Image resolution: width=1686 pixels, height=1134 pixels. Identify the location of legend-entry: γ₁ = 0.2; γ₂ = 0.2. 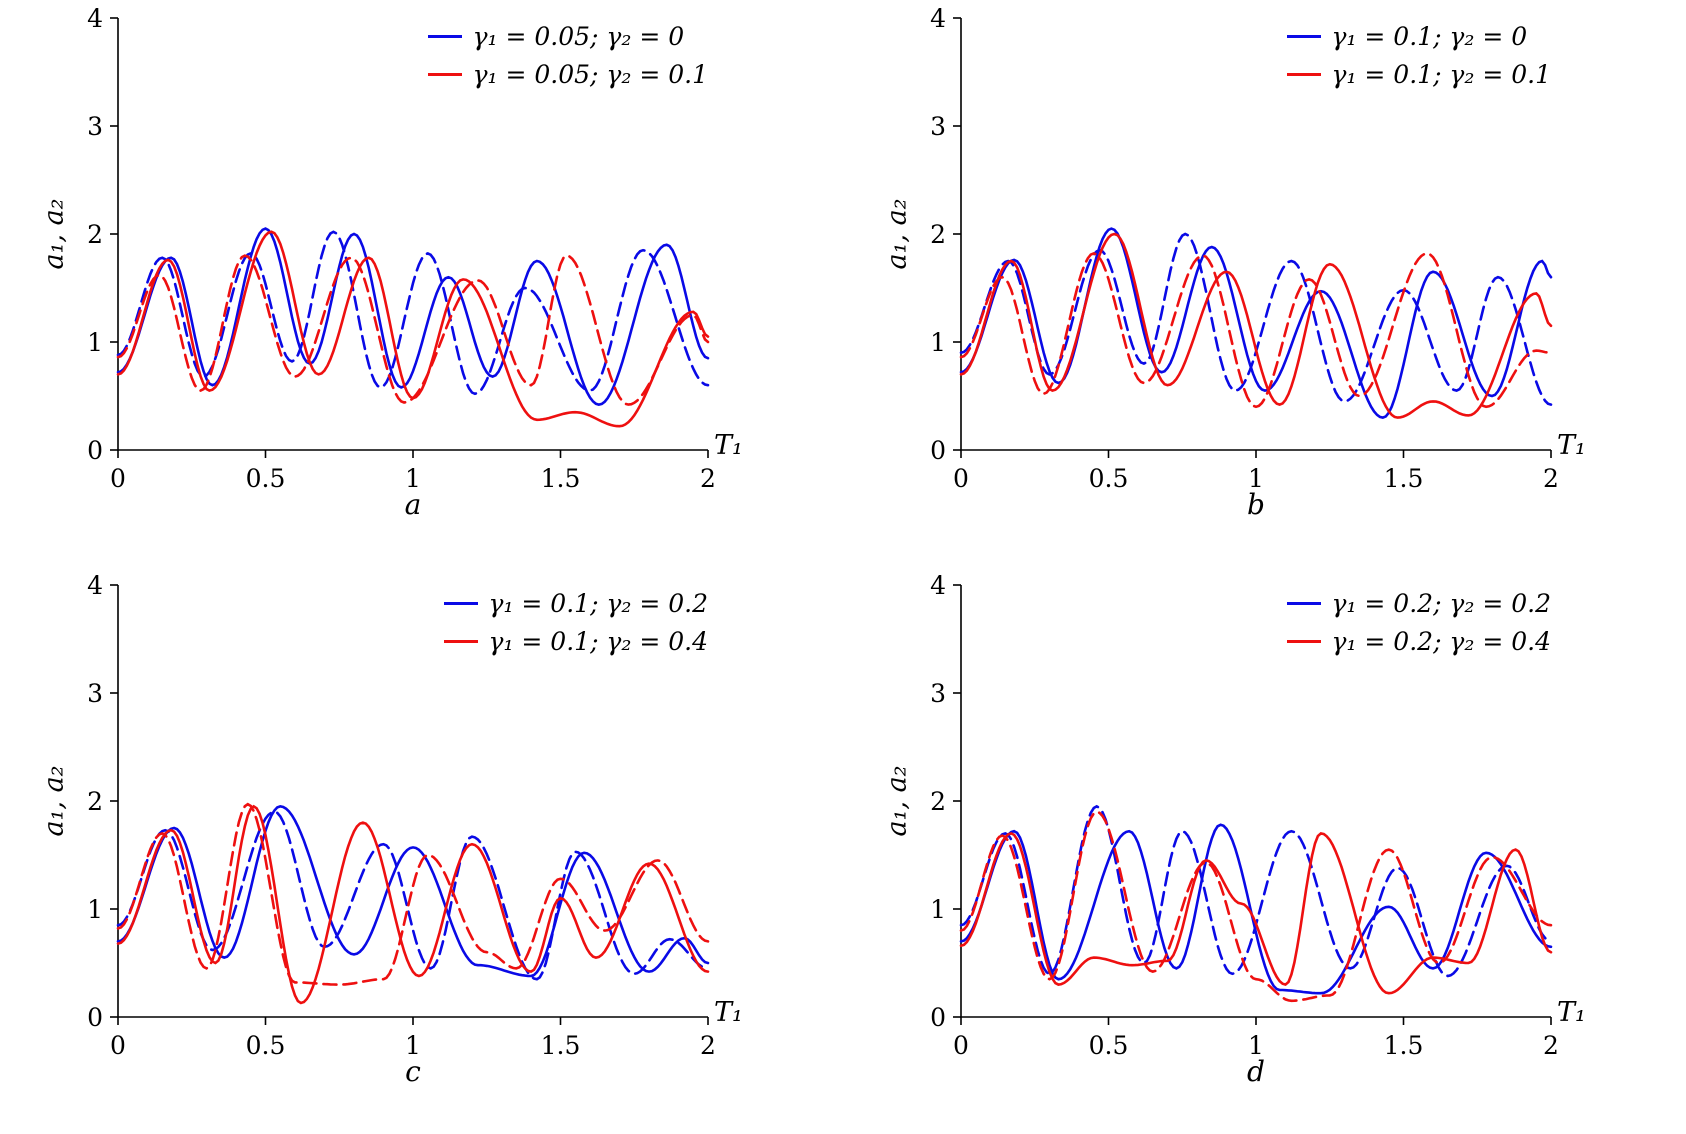
(1419, 603).